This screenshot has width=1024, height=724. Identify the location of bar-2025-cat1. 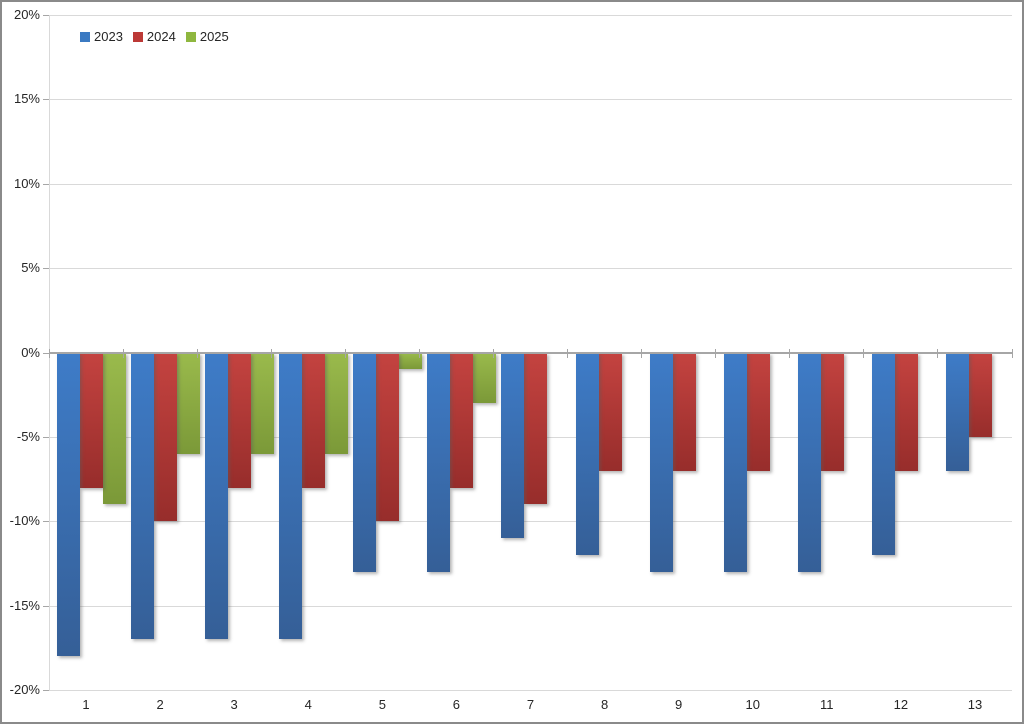
(114, 428).